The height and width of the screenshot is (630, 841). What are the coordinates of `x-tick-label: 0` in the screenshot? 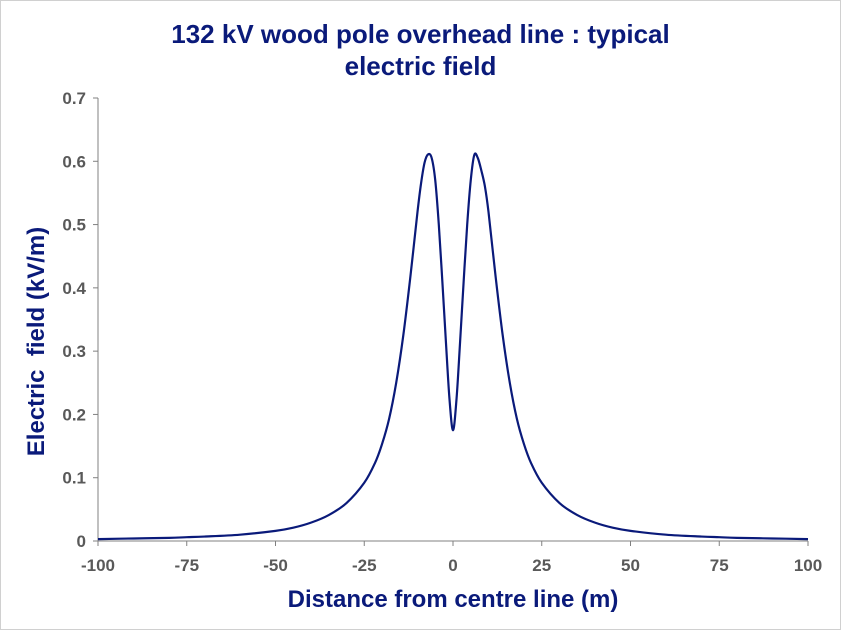 It's located at (452, 565).